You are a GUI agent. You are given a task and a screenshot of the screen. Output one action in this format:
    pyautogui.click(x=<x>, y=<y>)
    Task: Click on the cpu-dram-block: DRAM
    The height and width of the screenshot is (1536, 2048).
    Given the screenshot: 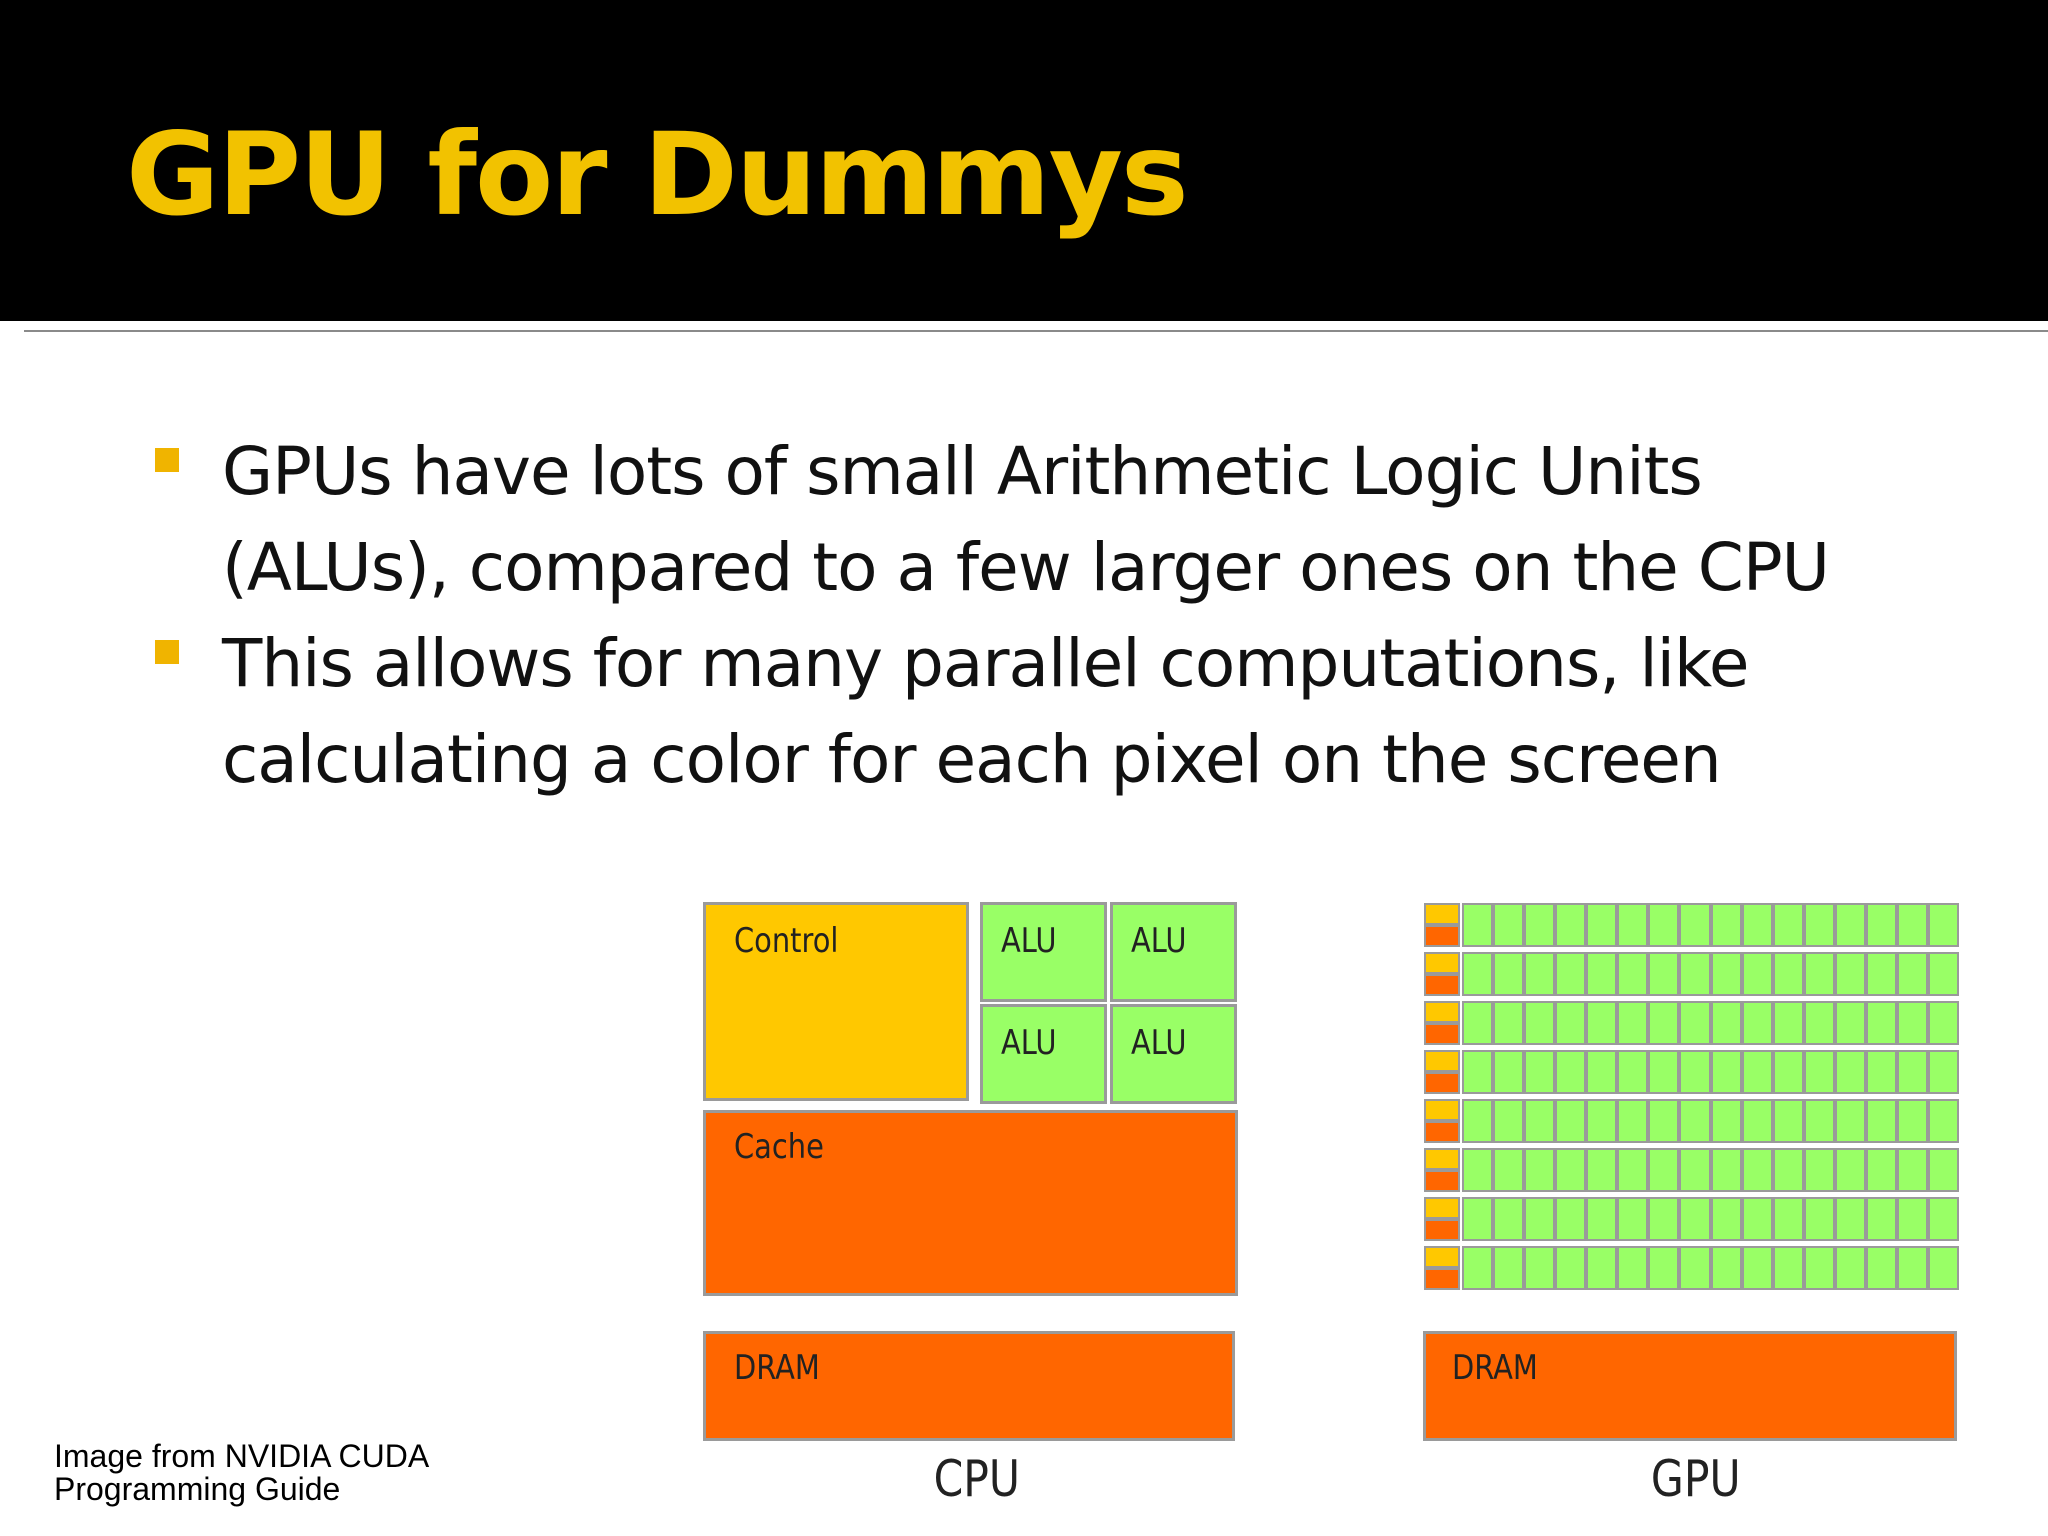 What is the action you would take?
    pyautogui.click(x=969, y=1386)
    